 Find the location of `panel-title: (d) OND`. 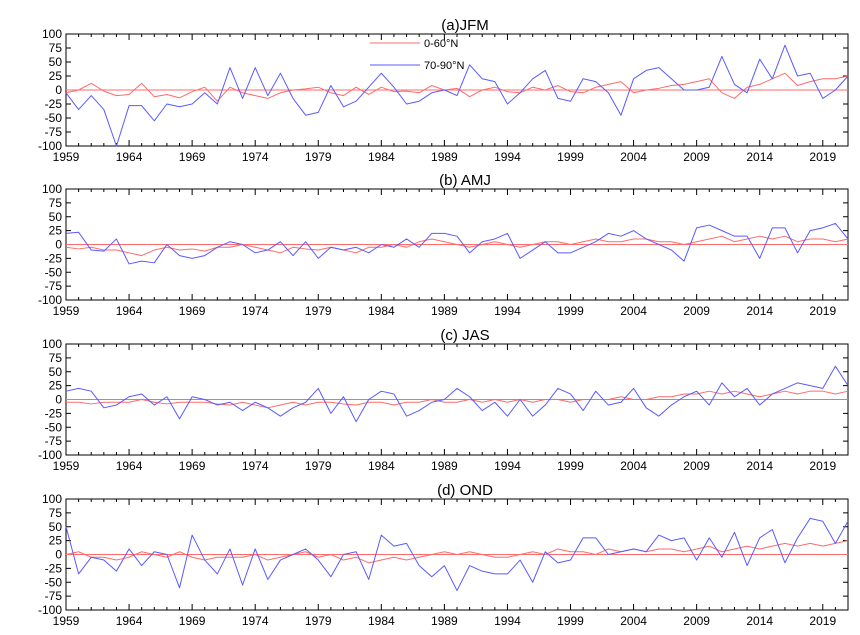

panel-title: (d) OND is located at coordinates (465, 490).